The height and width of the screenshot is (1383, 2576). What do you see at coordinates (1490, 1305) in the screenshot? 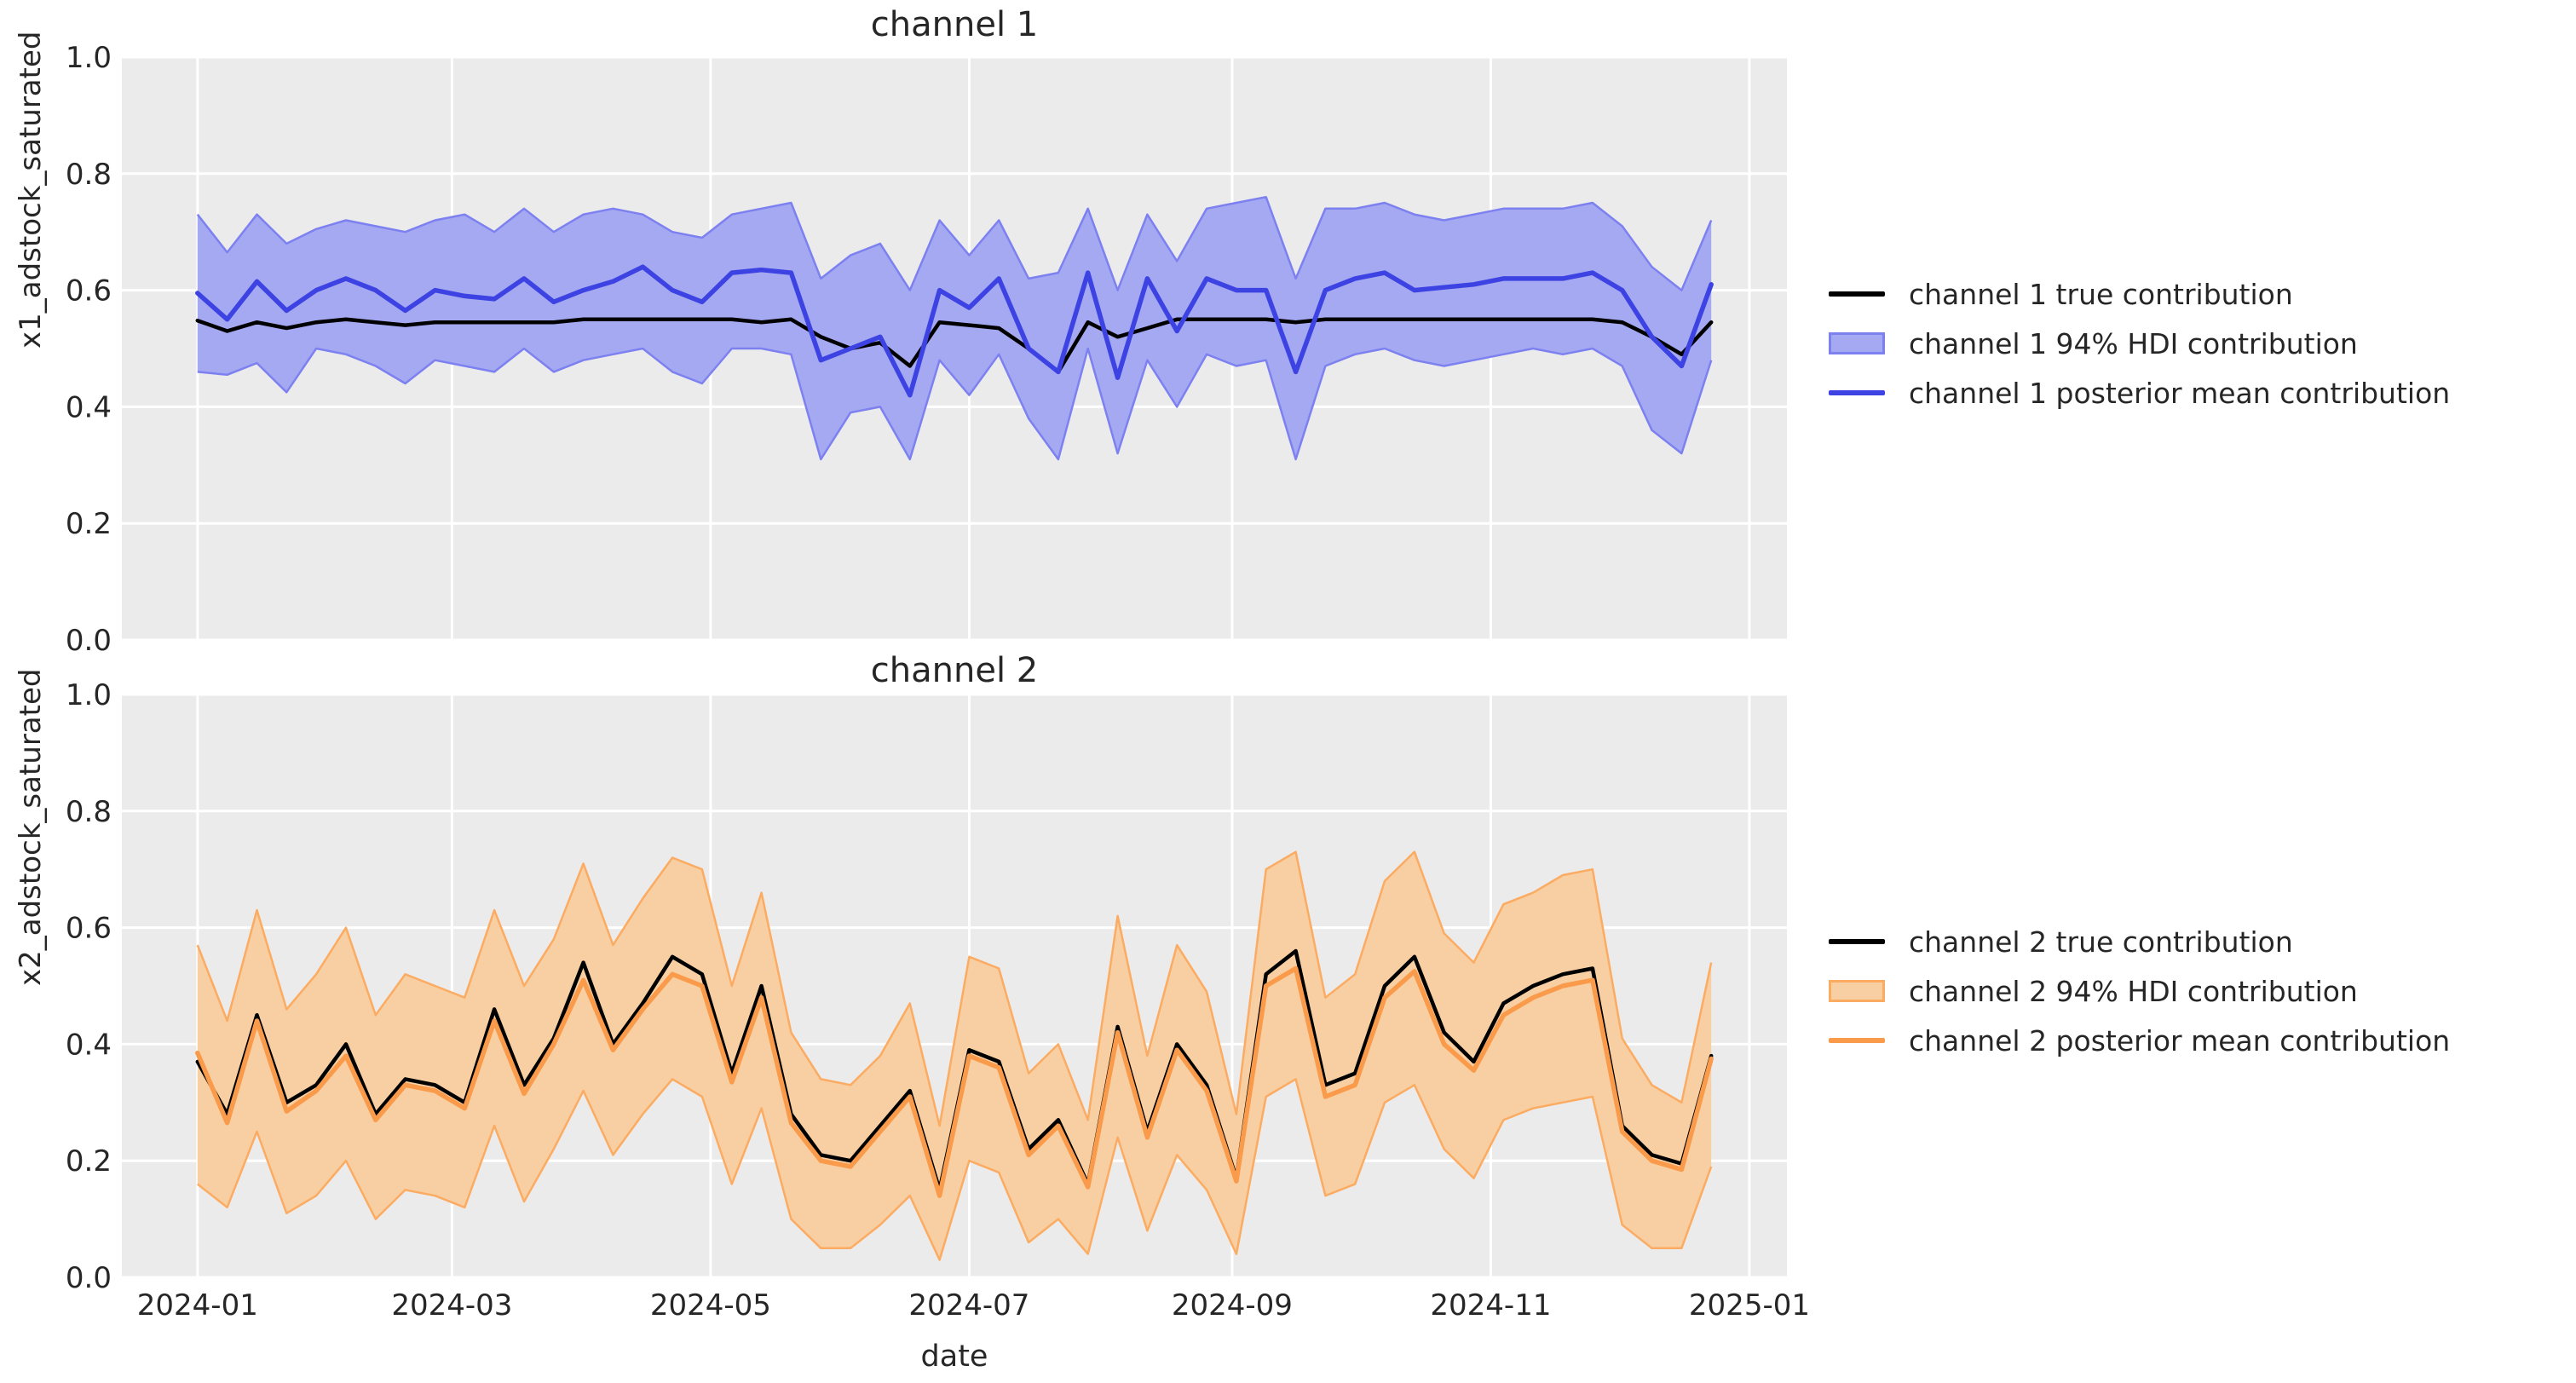
I see `svg-text: 2024-11` at bounding box center [1490, 1305].